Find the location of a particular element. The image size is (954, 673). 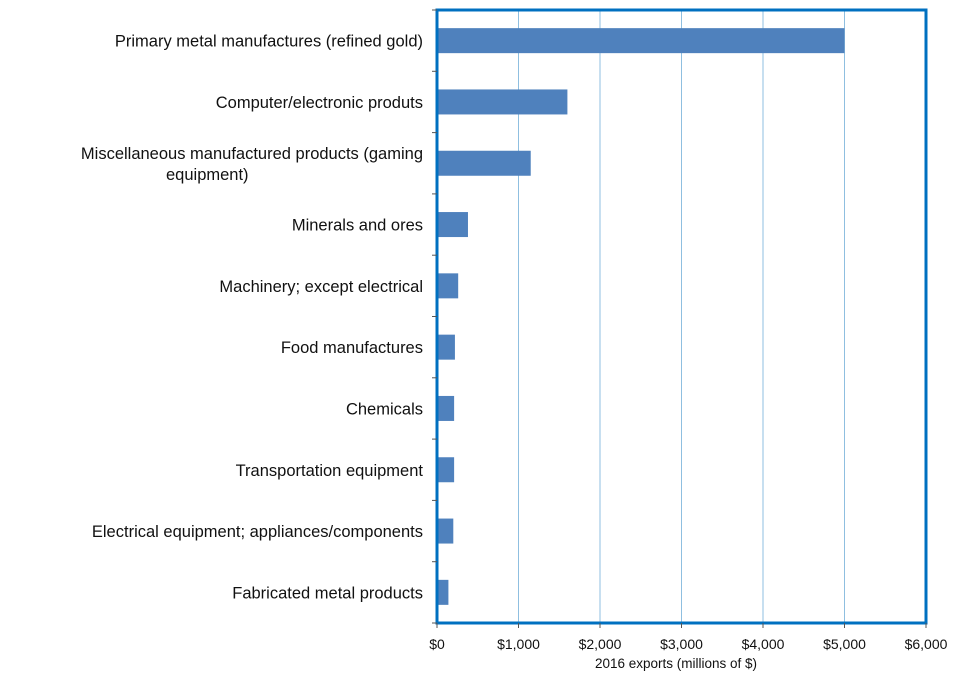

x-tick-label: $3,000 is located at coordinates (681, 644).